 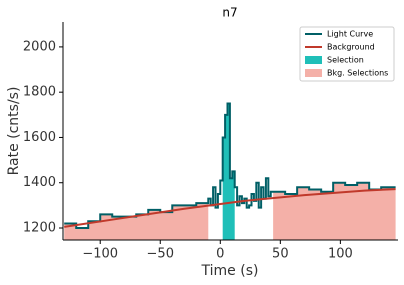 I want to click on legend-label: Bkg. Selections, so click(x=357, y=73).